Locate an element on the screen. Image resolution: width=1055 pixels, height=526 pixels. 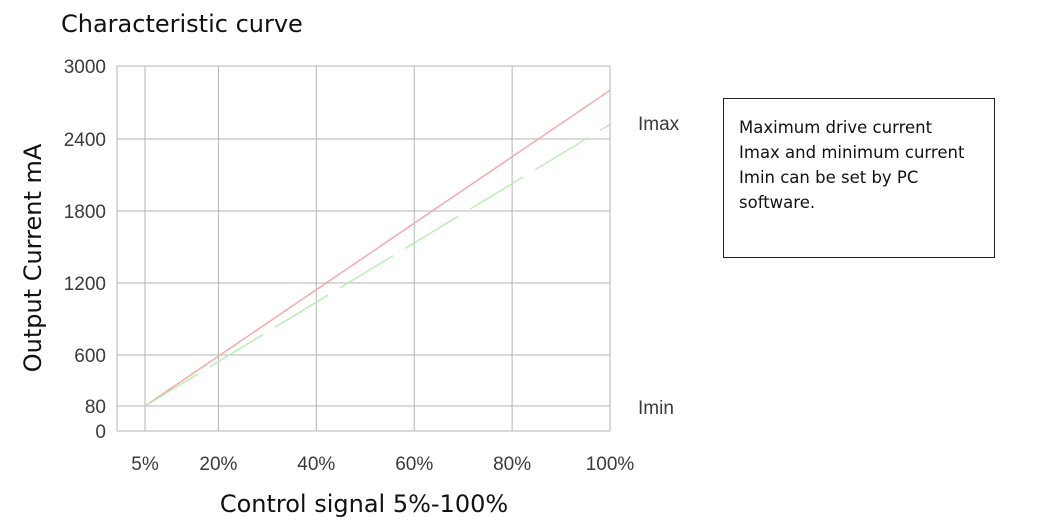
x-tick-label: 5% is located at coordinates (145, 464).